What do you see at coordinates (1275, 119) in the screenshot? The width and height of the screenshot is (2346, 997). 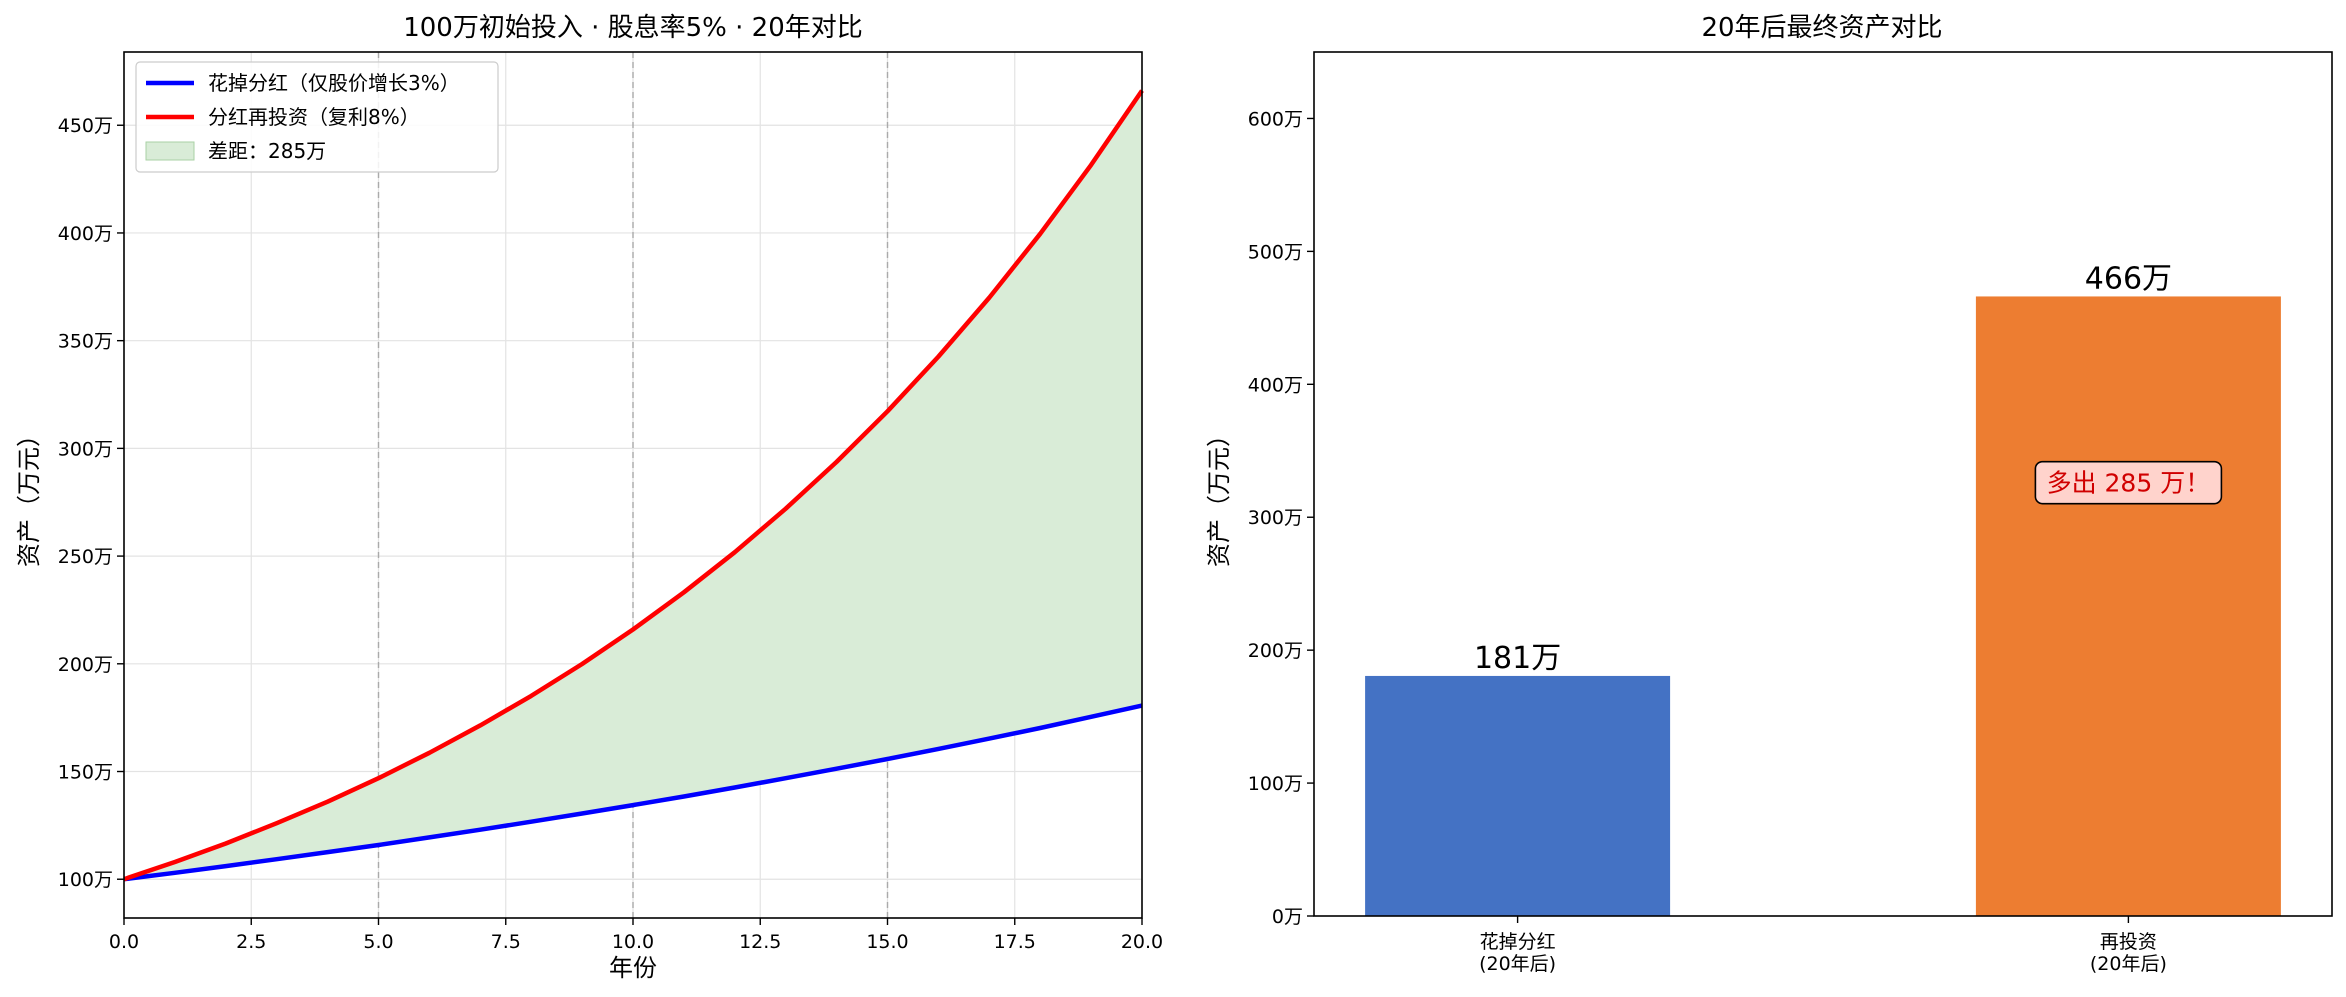 I see `y-tick-label: 600万` at bounding box center [1275, 119].